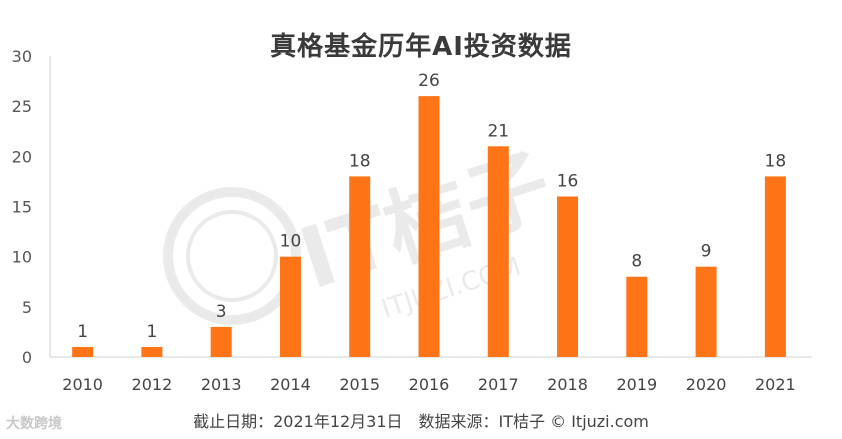  What do you see at coordinates (498, 131) in the screenshot?
I see `data-label: 21` at bounding box center [498, 131].